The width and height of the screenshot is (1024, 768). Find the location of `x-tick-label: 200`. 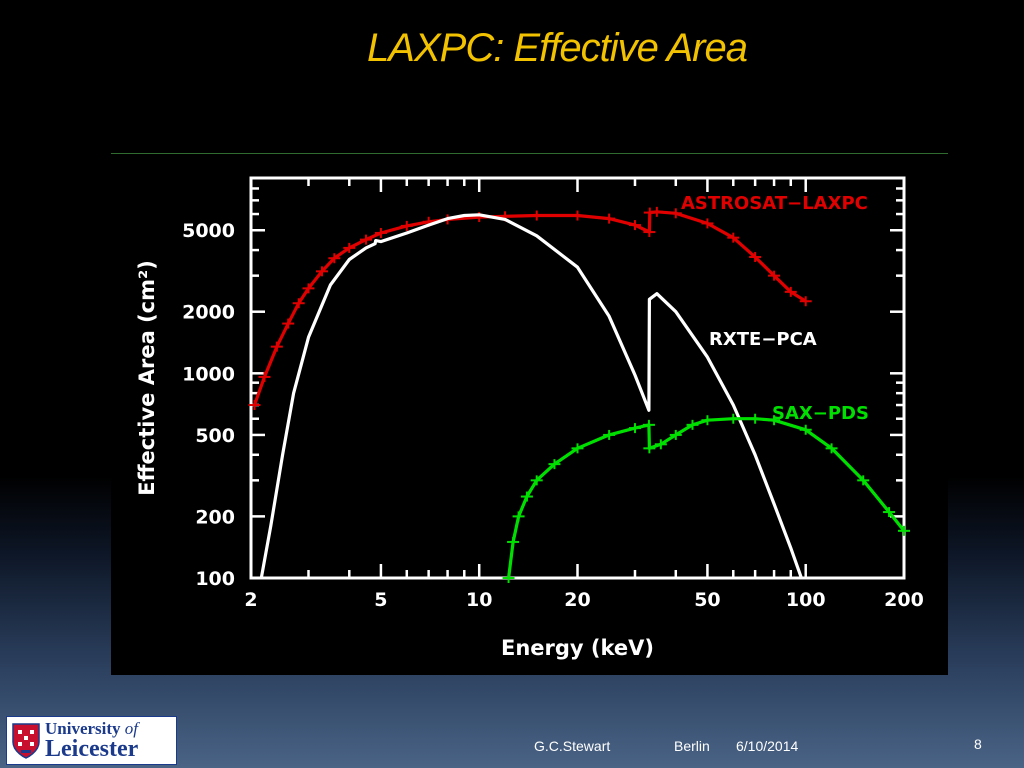

x-tick-label: 200 is located at coordinates (904, 600).